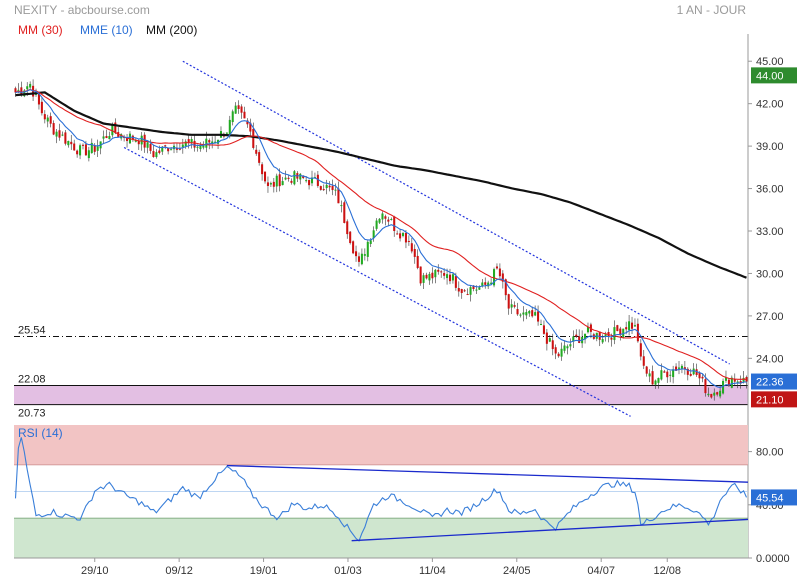 This screenshot has width=800, height=580. What do you see at coordinates (264, 571) in the screenshot?
I see `x-tick-label: 19/01` at bounding box center [264, 571].